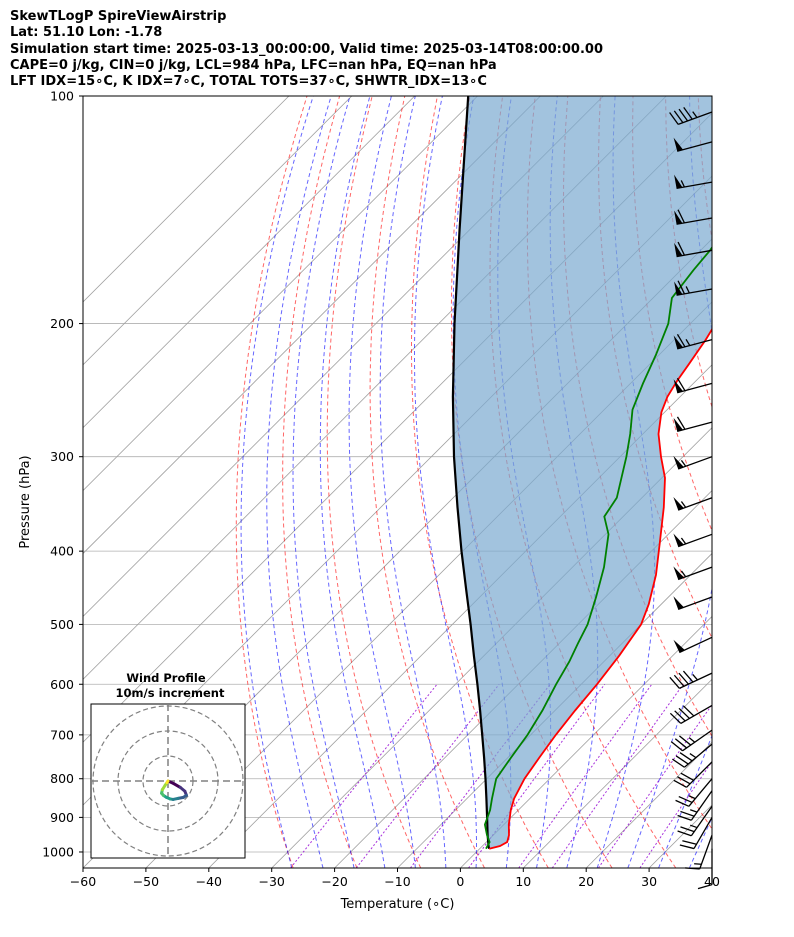 This screenshot has width=794, height=937. Describe the element at coordinates (460, 881) in the screenshot. I see `x-tick-label: 0` at that location.